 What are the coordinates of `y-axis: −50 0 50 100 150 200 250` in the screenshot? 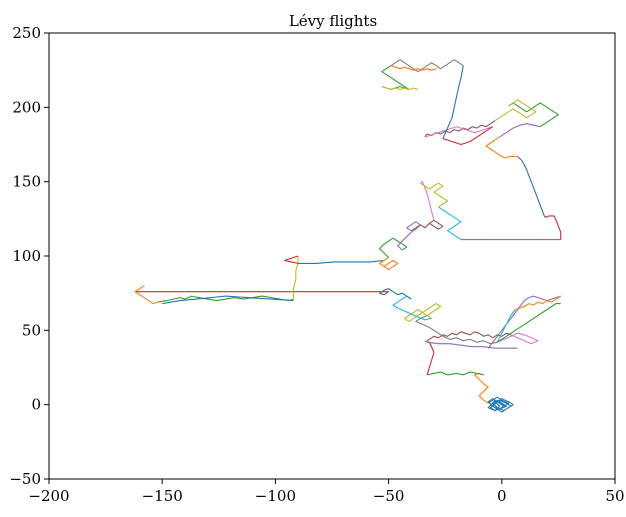 It's located at (29, 256).